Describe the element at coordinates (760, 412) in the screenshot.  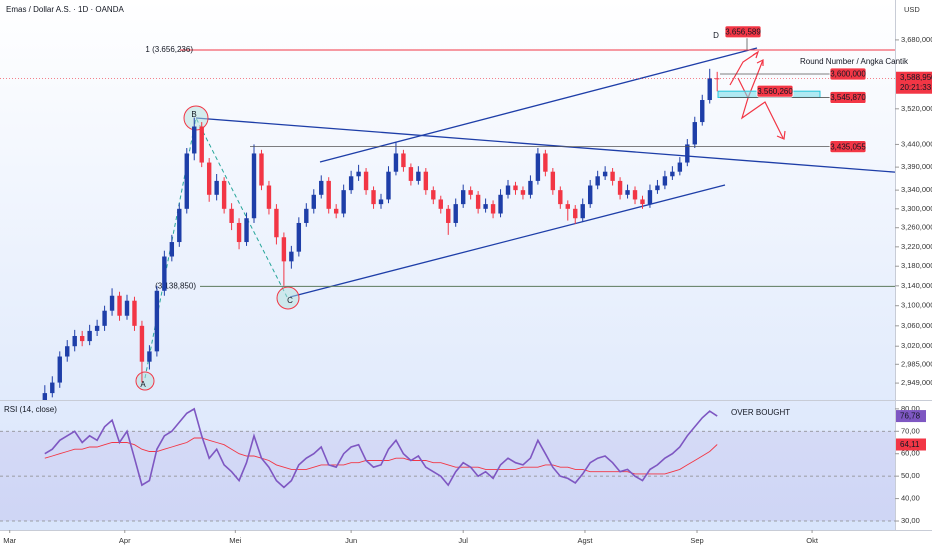
I see `annotation: OVER BOUGHT` at that location.